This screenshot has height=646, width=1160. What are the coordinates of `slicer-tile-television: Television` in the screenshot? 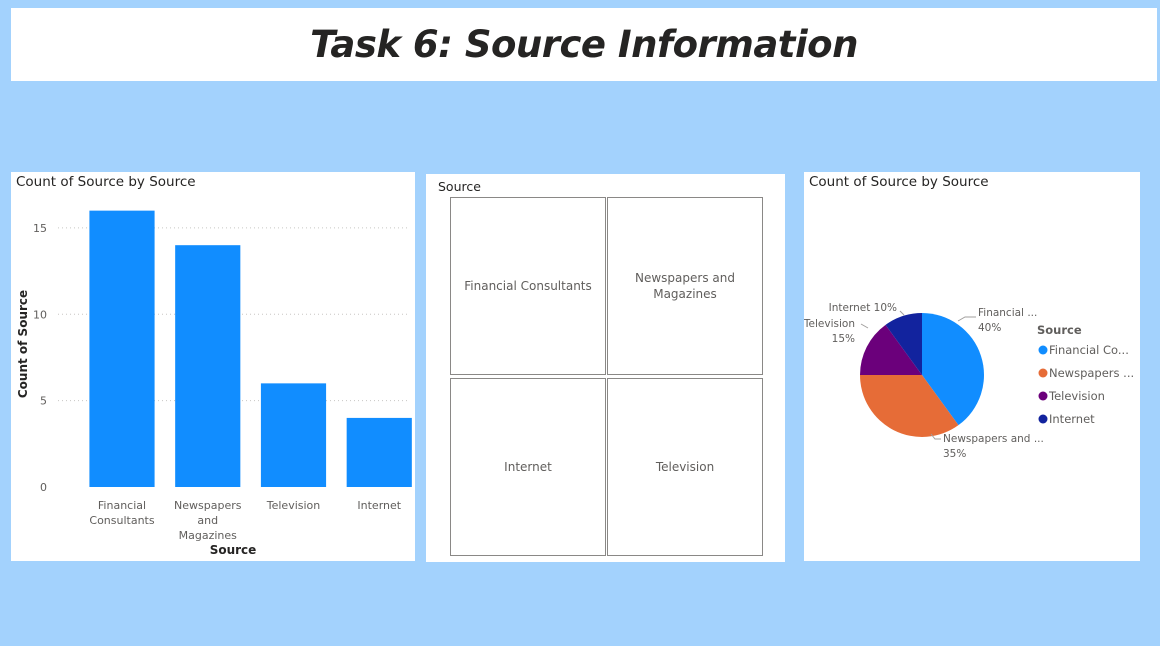 It's located at (685, 467).